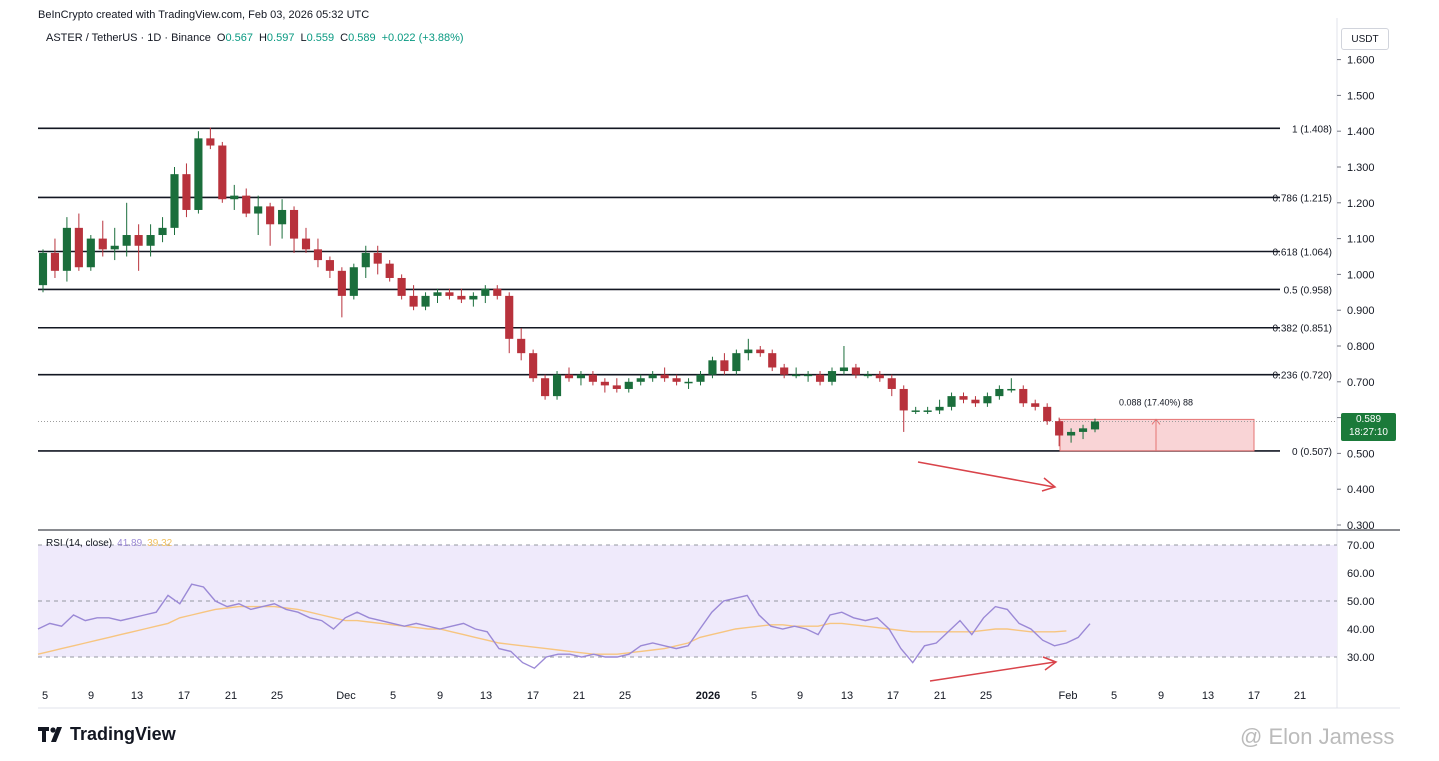  Describe the element at coordinates (79, 543) in the screenshot. I see `rsi-legend-name: RSI (14, close)` at that location.